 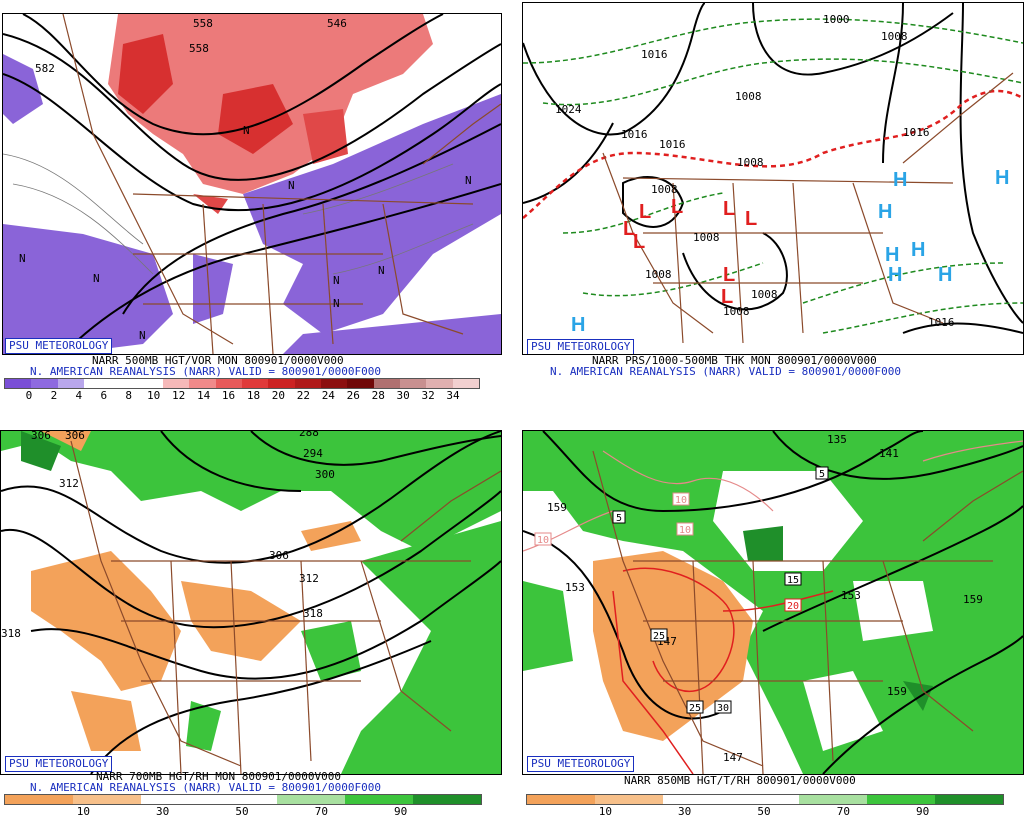 What do you see at coordinates (605, 811) in the screenshot?
I see `scale-tick-label: 10` at bounding box center [605, 811].